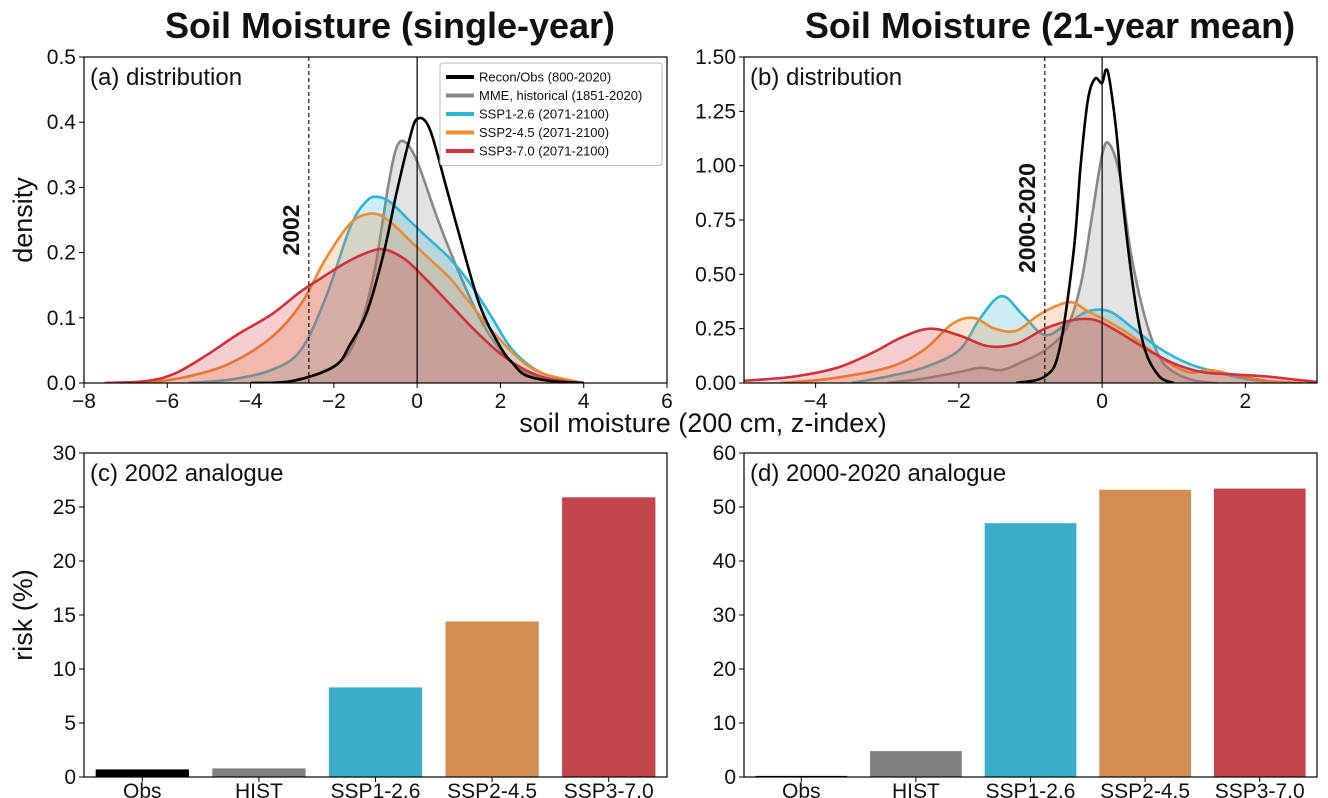 Image resolution: width=1328 pixels, height=798 pixels. Describe the element at coordinates (61, 253) in the screenshot. I see `y-tick-label: 0.2` at that location.